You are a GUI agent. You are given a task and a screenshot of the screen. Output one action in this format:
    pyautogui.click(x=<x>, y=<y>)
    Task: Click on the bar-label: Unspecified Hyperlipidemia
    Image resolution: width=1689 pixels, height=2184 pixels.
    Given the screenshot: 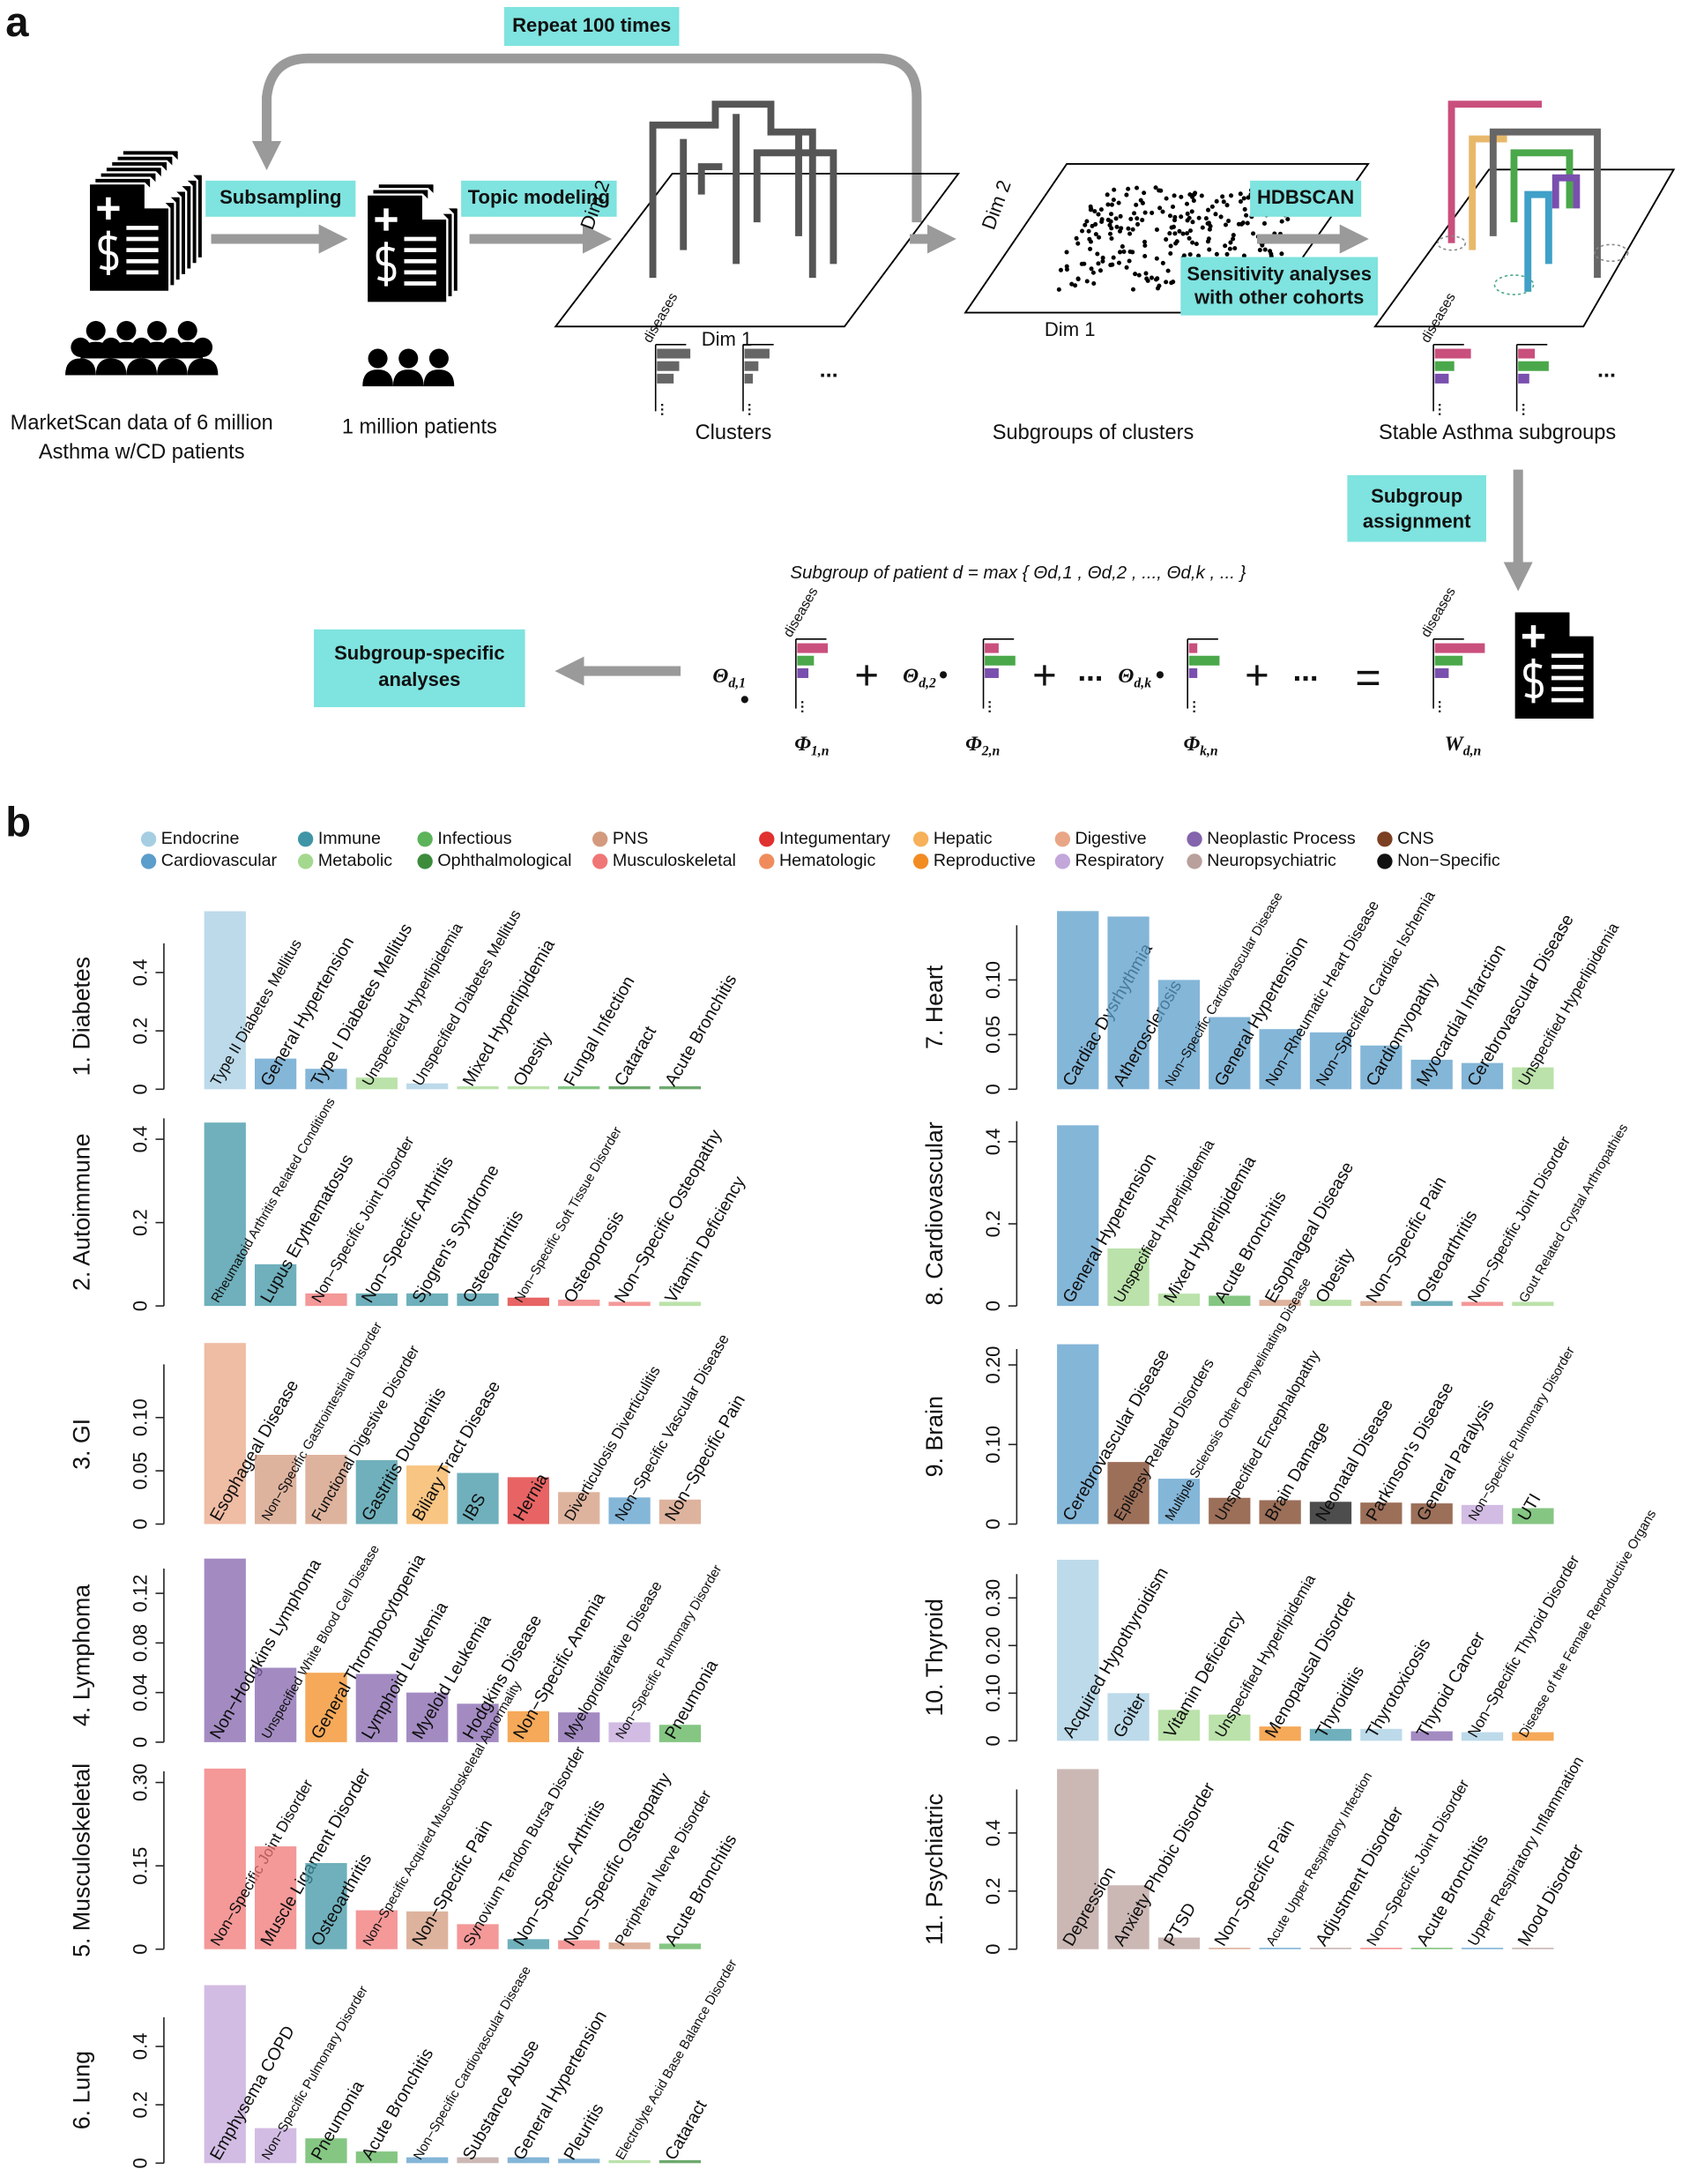 What is the action you would take?
    pyautogui.click(x=1163, y=1221)
    